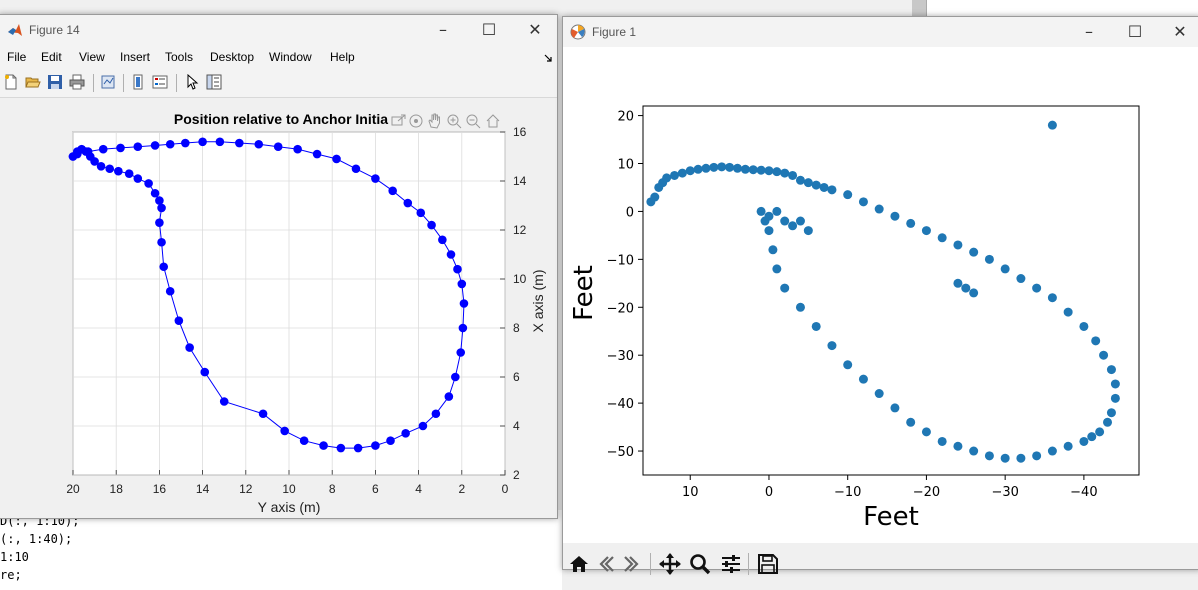 The width and height of the screenshot is (1198, 590). I want to click on mpl-window-title: Figure 1, so click(614, 32).